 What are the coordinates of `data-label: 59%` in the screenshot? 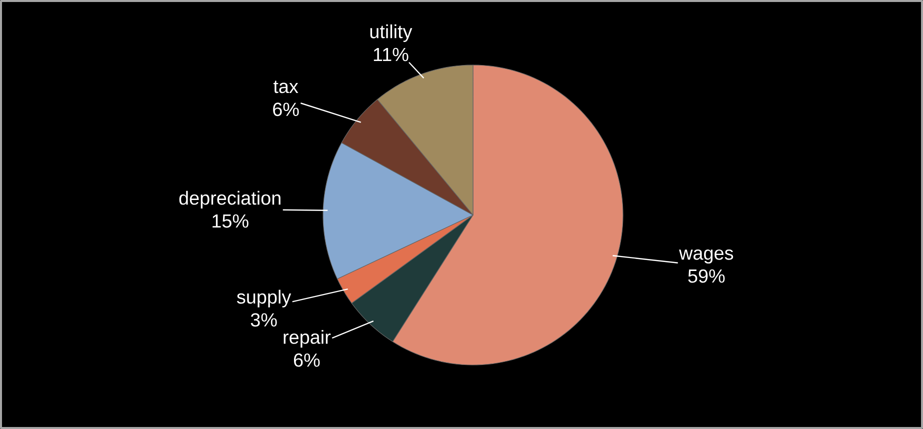 It's located at (706, 276).